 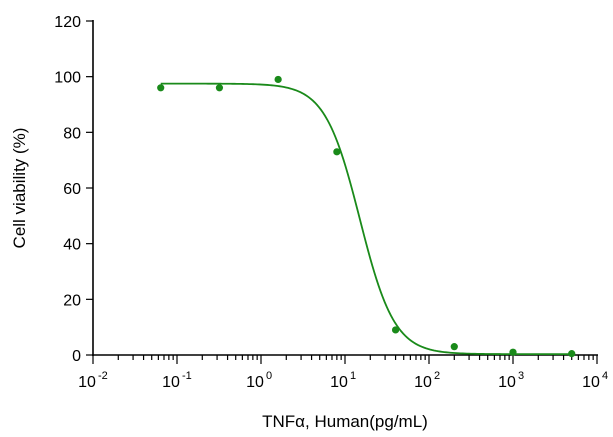 I want to click on y-tick-label: 0, so click(x=76, y=356).